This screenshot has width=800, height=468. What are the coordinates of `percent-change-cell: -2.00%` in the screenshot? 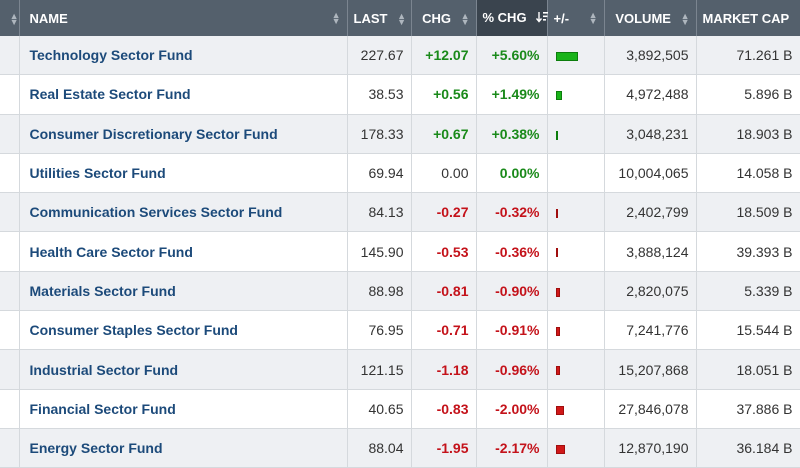 It's located at (512, 409).